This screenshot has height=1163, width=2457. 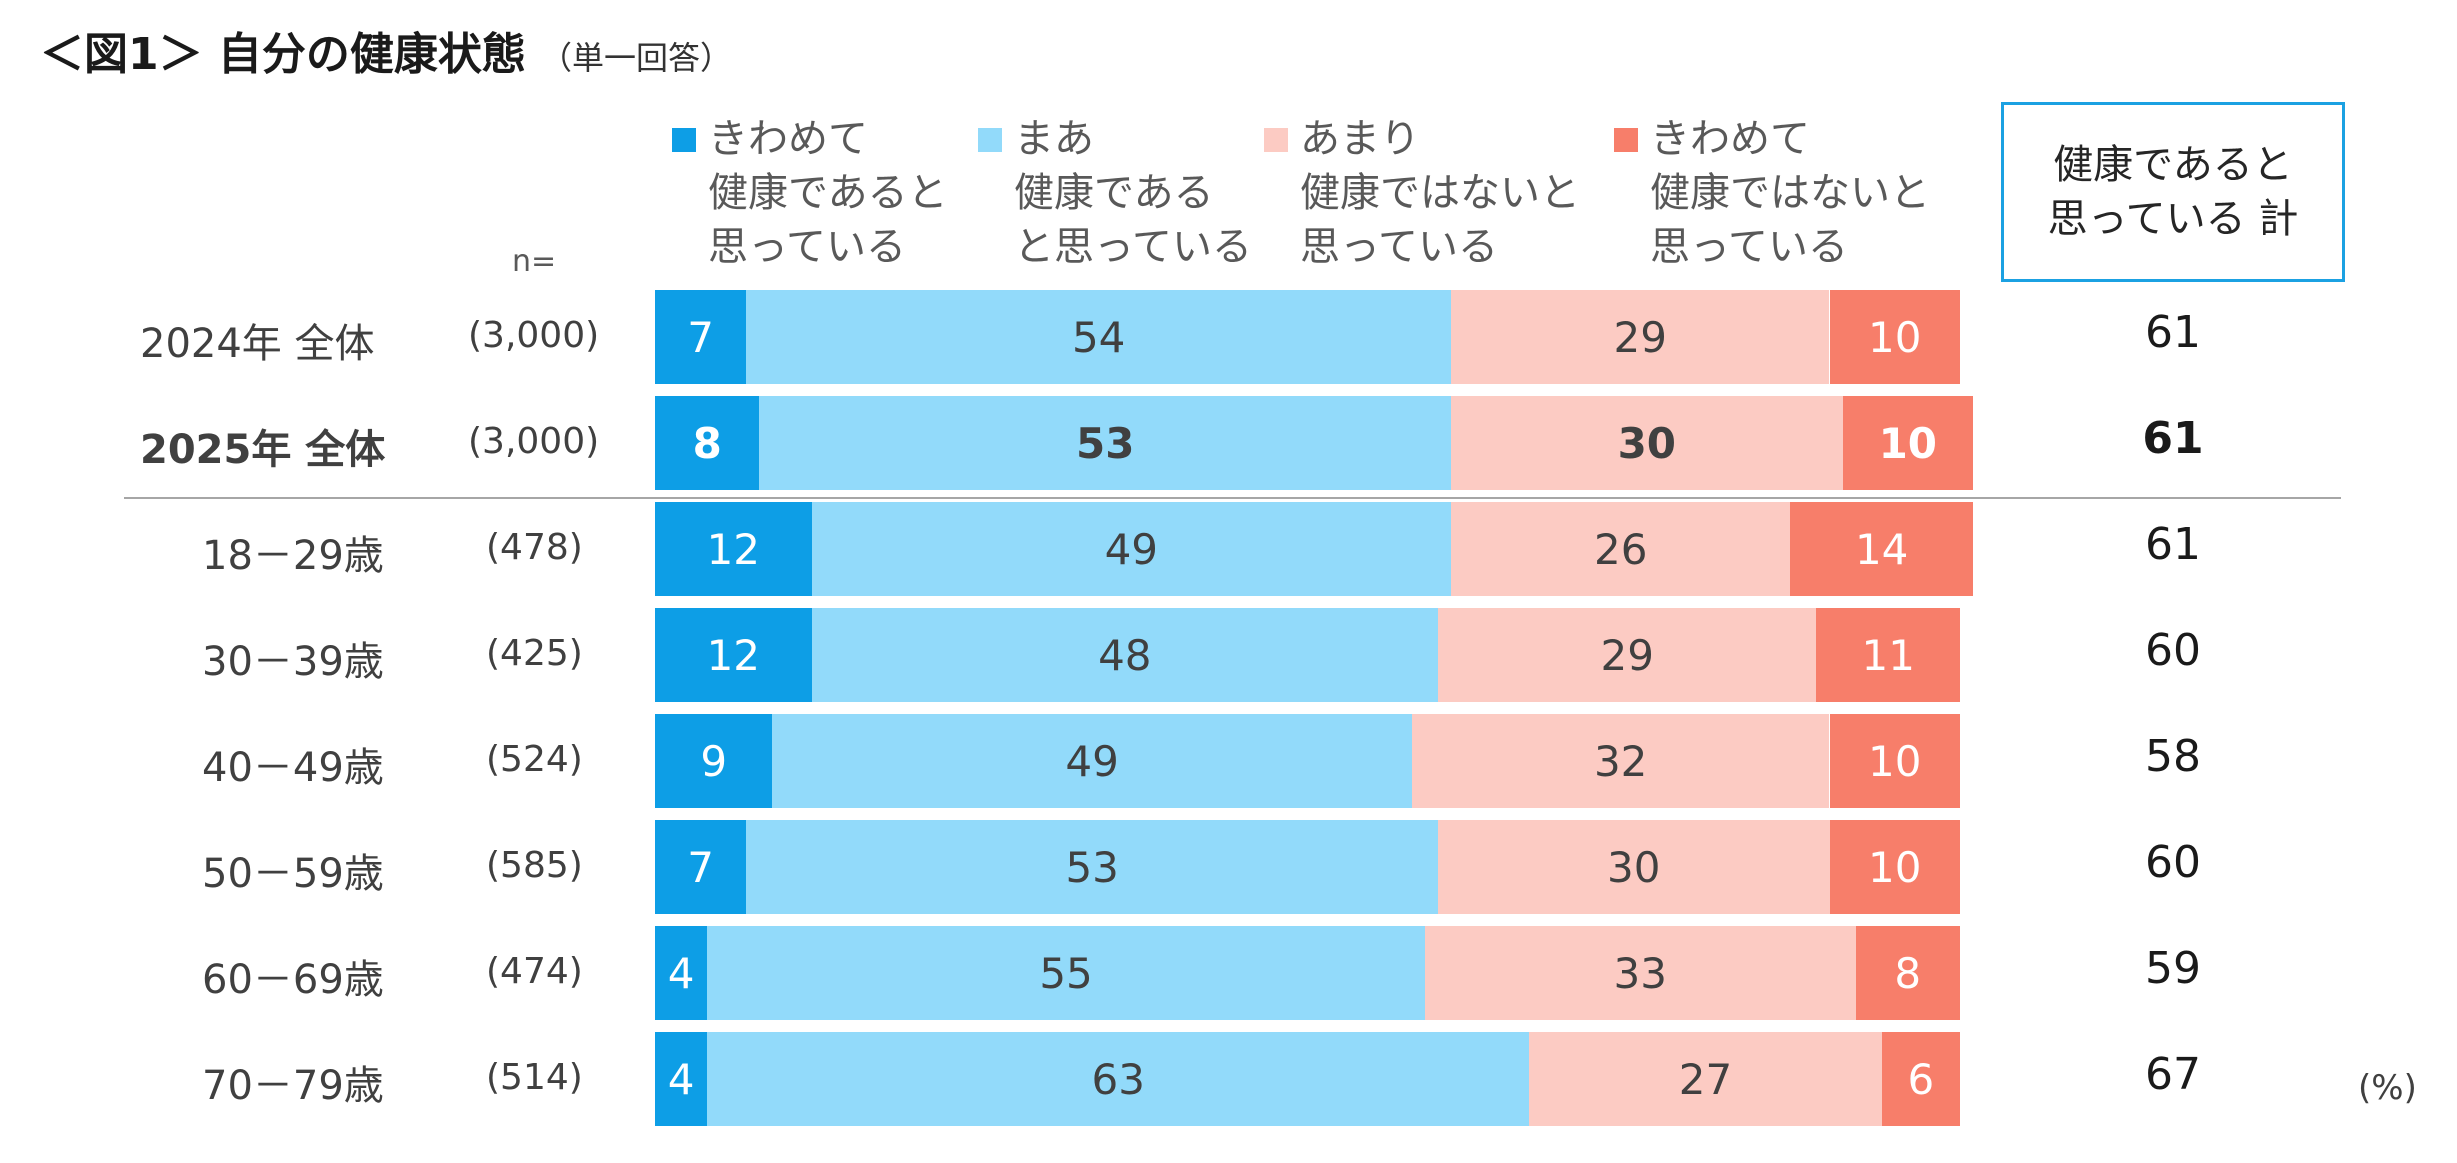 I want to click on legend-swatch-fairly-healthy, so click(x=990, y=140).